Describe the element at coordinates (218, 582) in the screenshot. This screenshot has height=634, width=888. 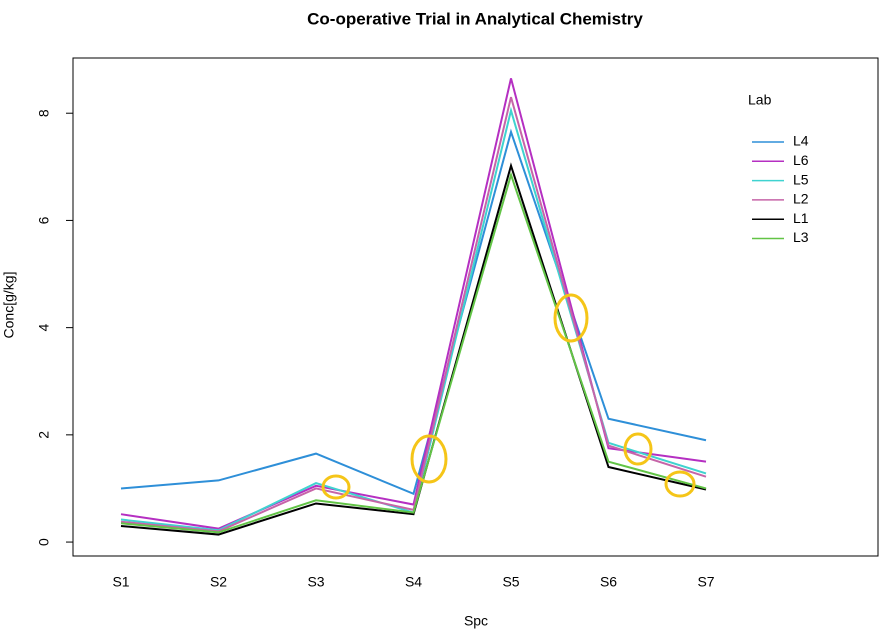
I see `x-tick-label: S2` at that location.